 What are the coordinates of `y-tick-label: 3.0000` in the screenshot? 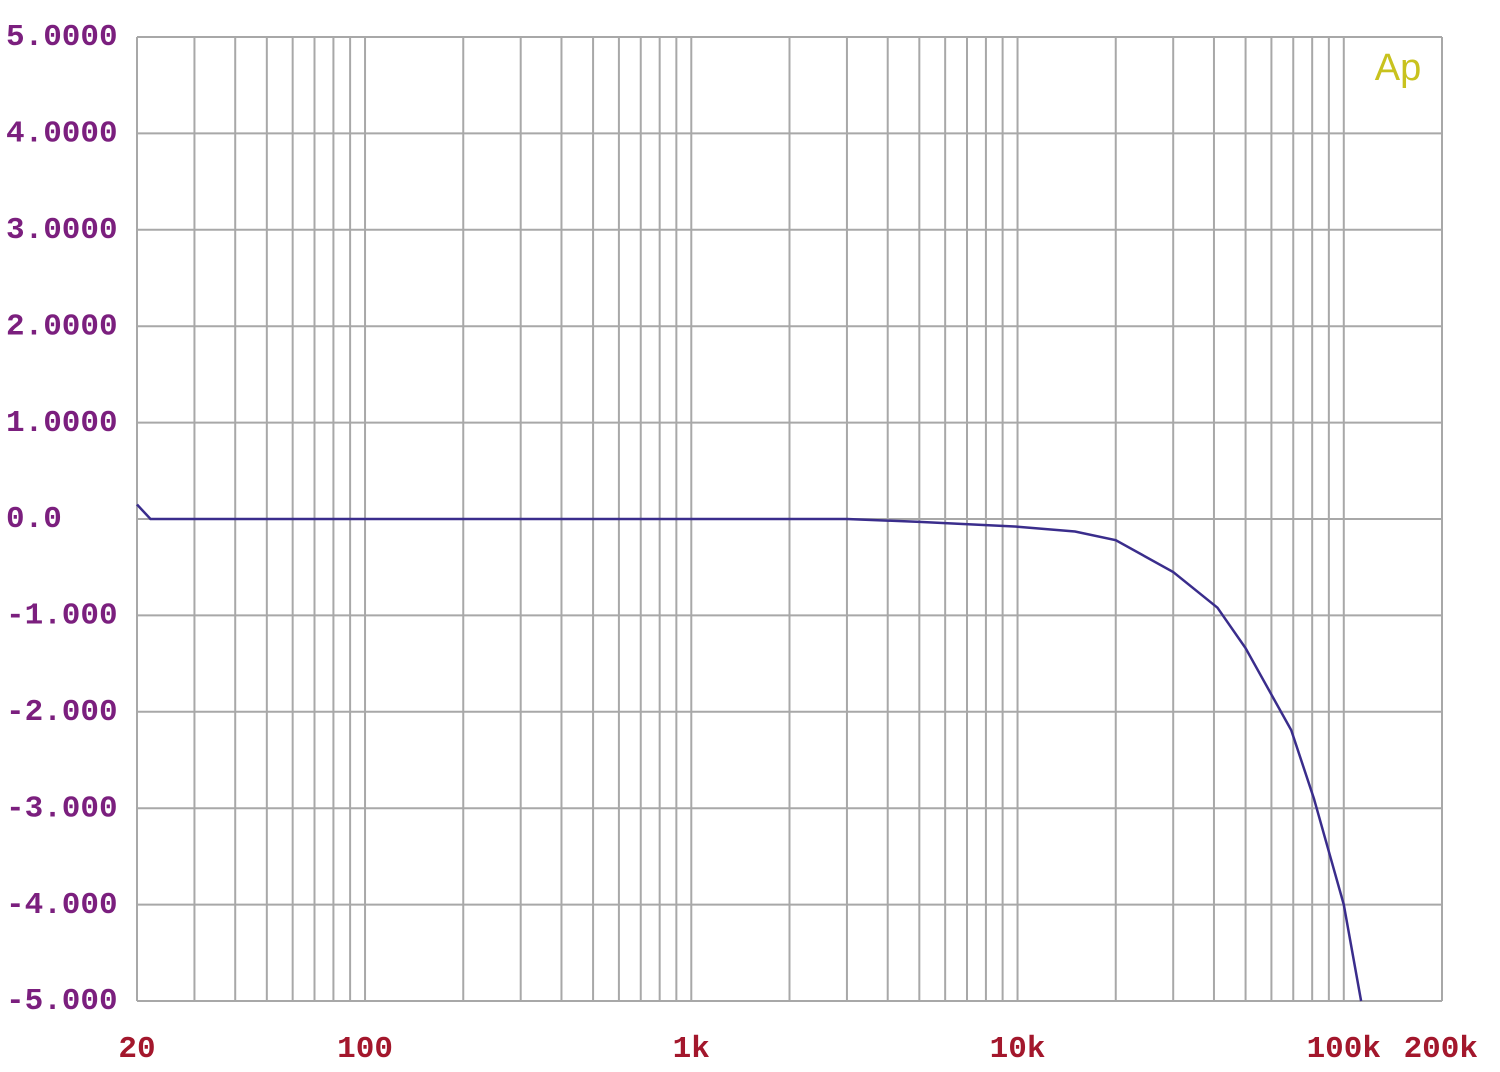 It's located at (62, 230).